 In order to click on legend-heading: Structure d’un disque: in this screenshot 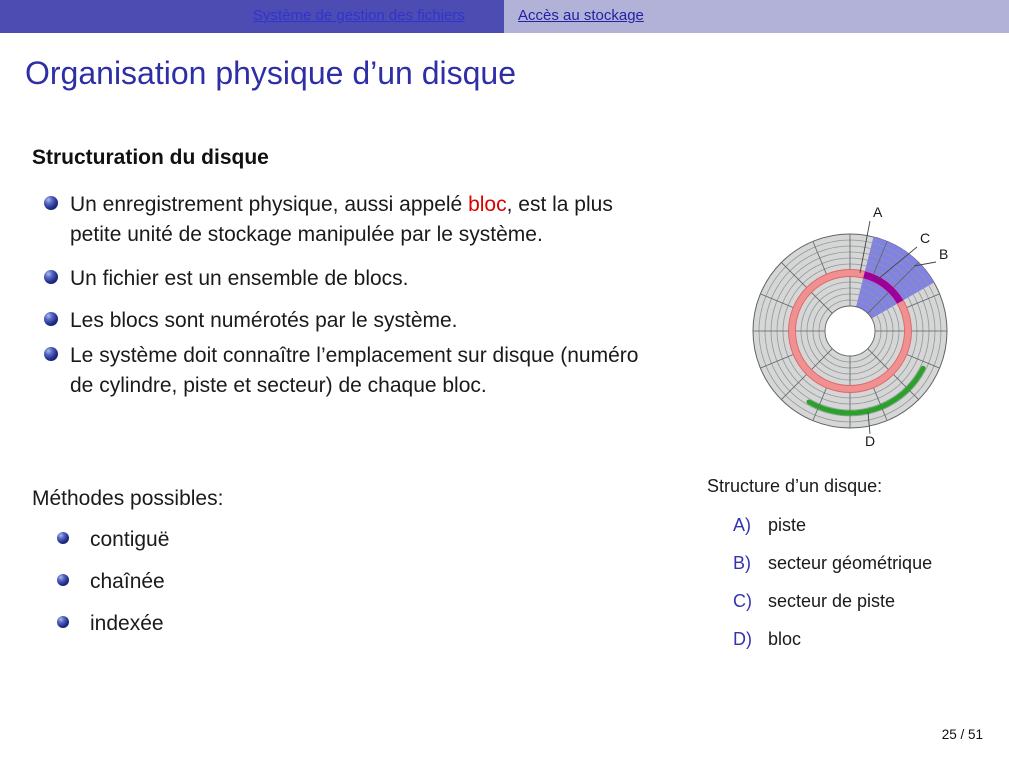, I will do `click(795, 486)`.